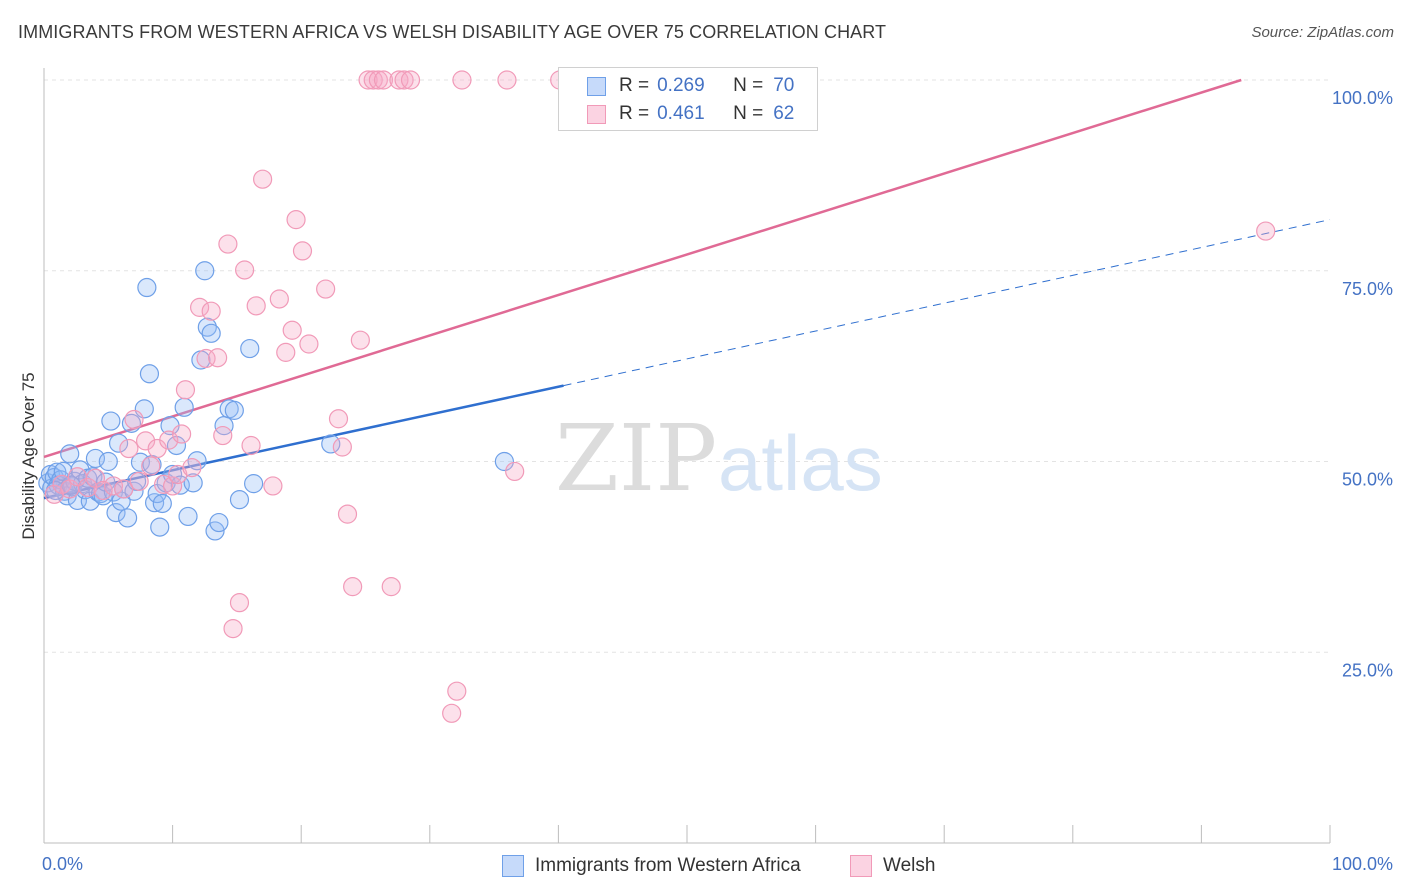  Describe the element at coordinates (651, 866) in the screenshot. I see `legend-item-western-africa: Immigrants from Western Africa` at that location.